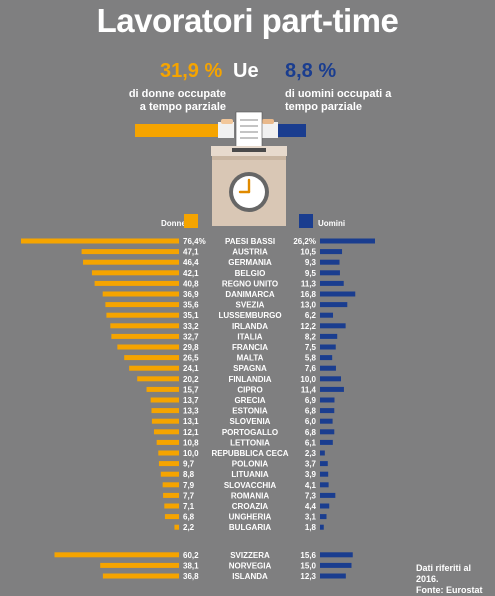 This screenshot has height=596, width=495. I want to click on women-value-label: 32,7, so click(191, 336).